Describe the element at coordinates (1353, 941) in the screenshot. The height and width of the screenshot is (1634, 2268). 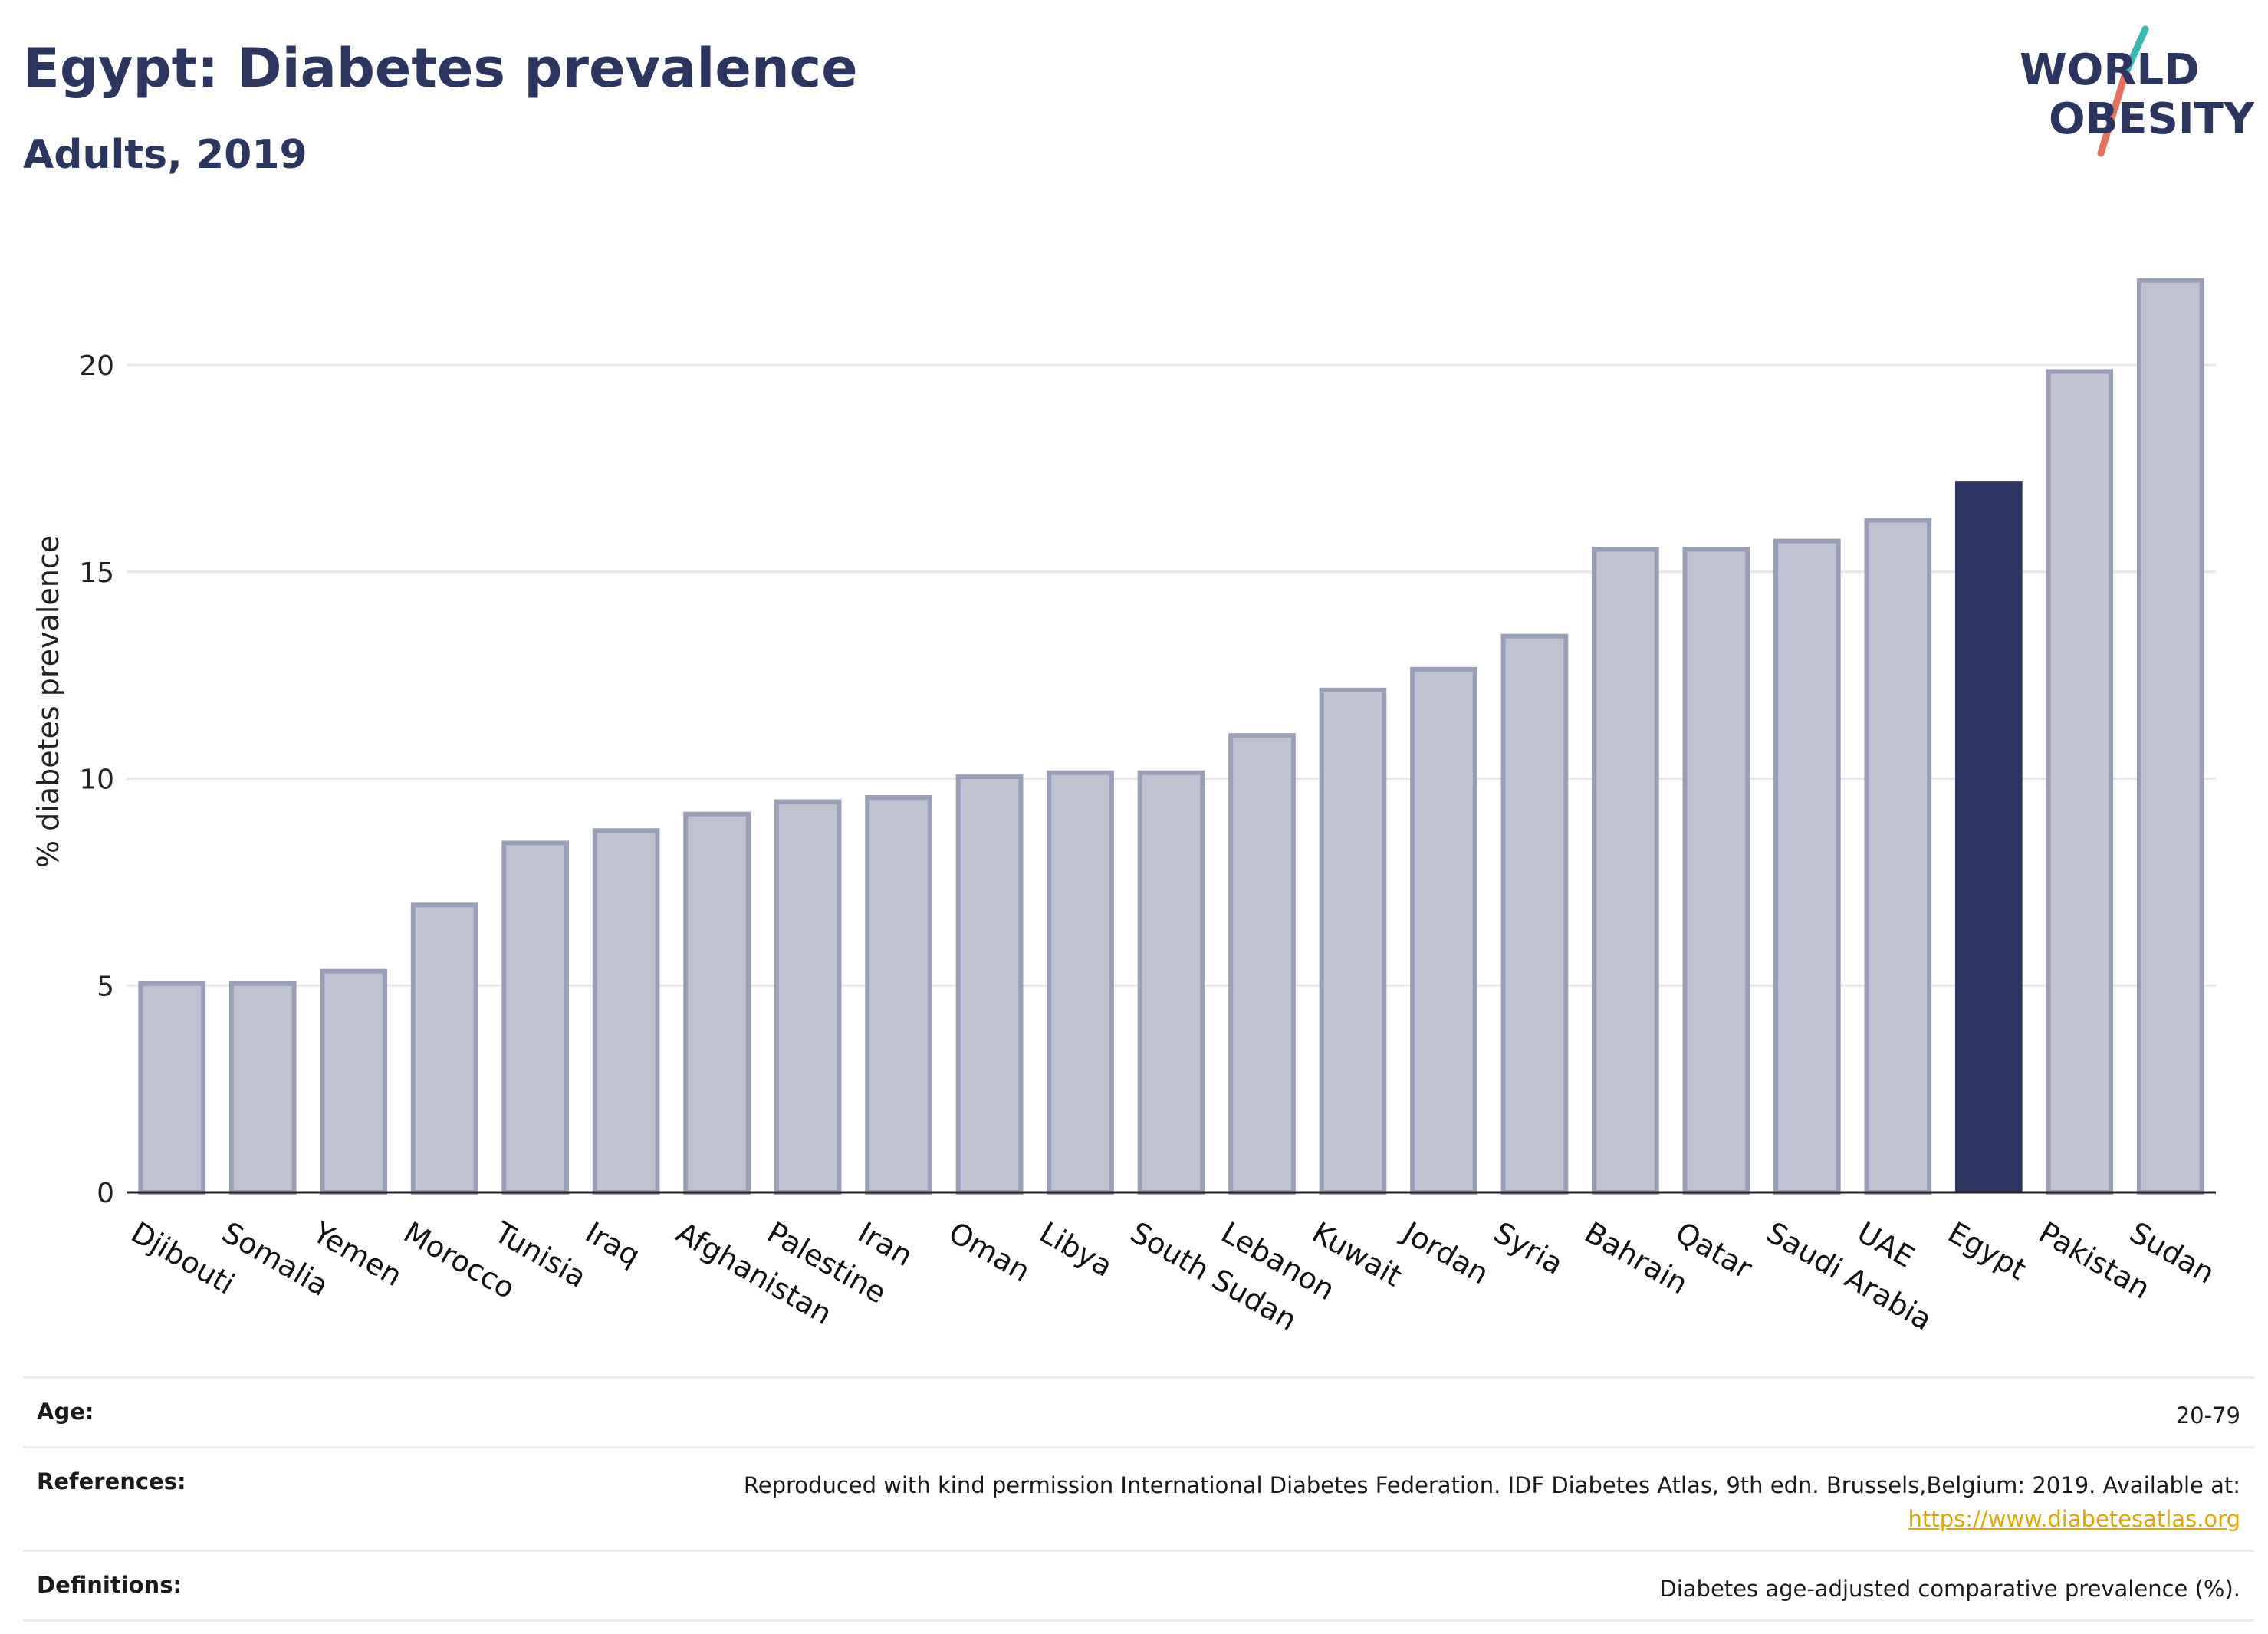
I see `bar-kuwait` at that location.